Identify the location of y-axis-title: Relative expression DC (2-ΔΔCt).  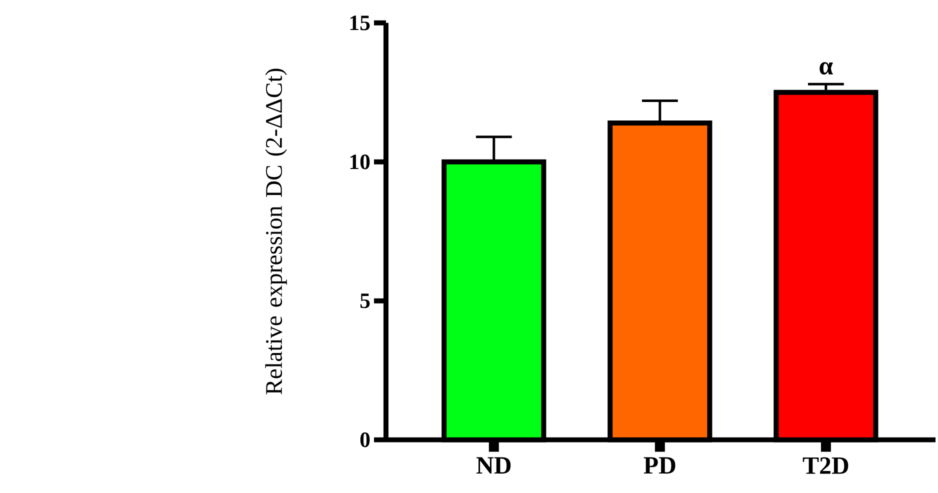
(276, 231).